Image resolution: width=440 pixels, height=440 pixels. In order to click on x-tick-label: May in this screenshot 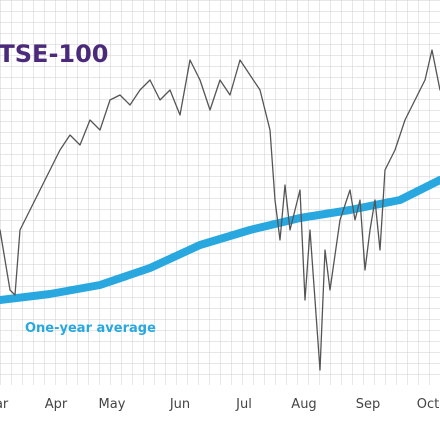, I will do `click(112, 404)`.